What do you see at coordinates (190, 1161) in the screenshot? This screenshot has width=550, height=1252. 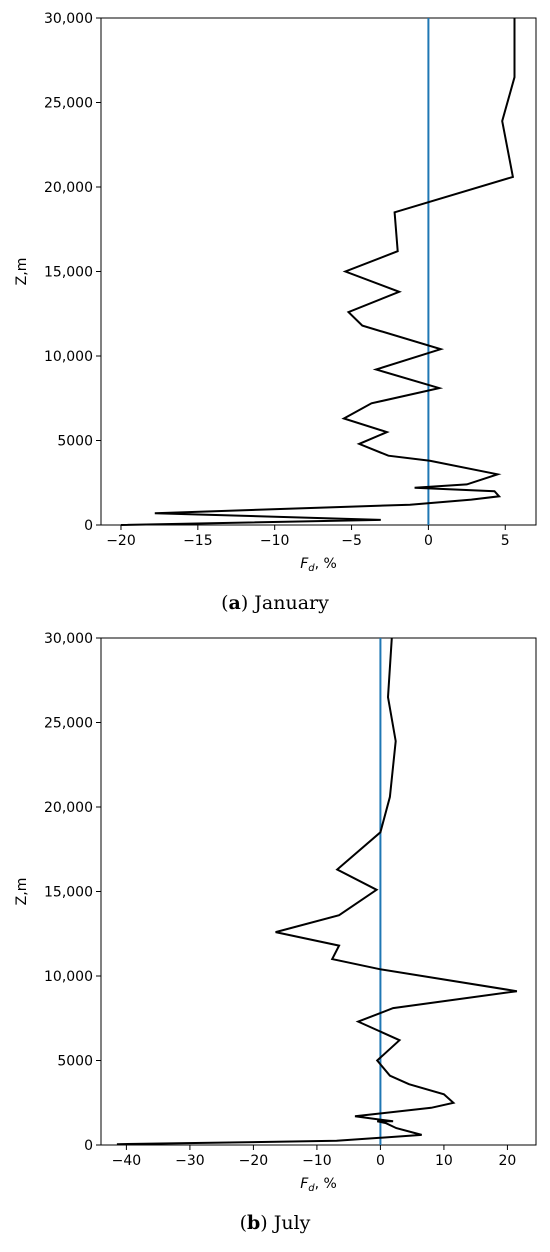 I see `x-tick-label: −30` at bounding box center [190, 1161].